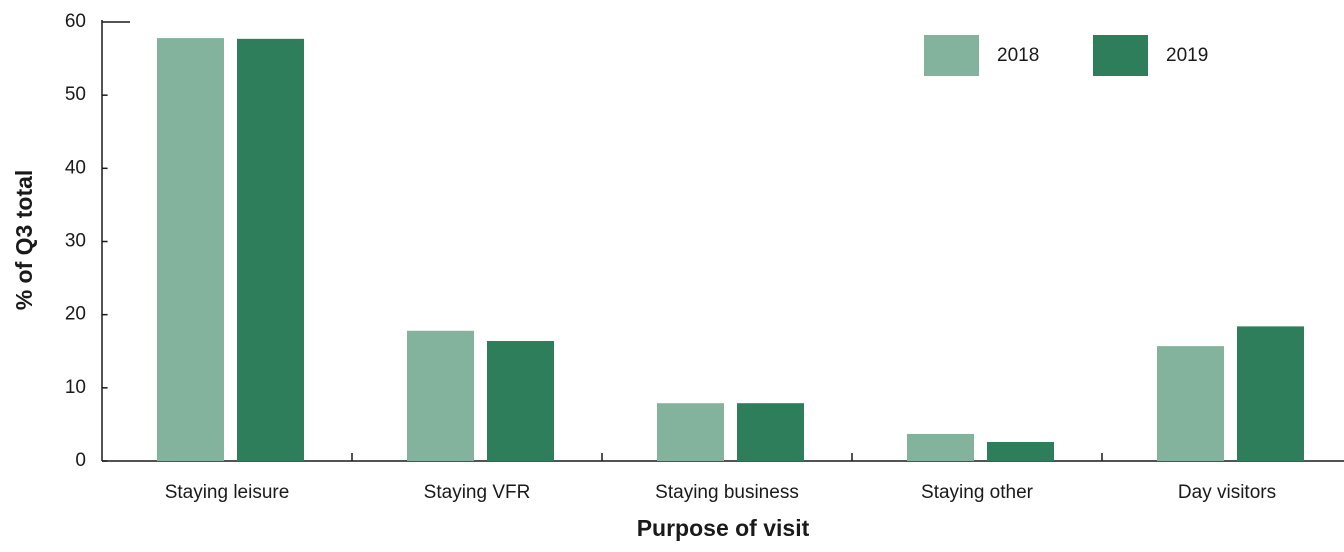 Image resolution: width=1344 pixels, height=552 pixels. What do you see at coordinates (977, 492) in the screenshot?
I see `x-tick-label: Staying other` at bounding box center [977, 492].